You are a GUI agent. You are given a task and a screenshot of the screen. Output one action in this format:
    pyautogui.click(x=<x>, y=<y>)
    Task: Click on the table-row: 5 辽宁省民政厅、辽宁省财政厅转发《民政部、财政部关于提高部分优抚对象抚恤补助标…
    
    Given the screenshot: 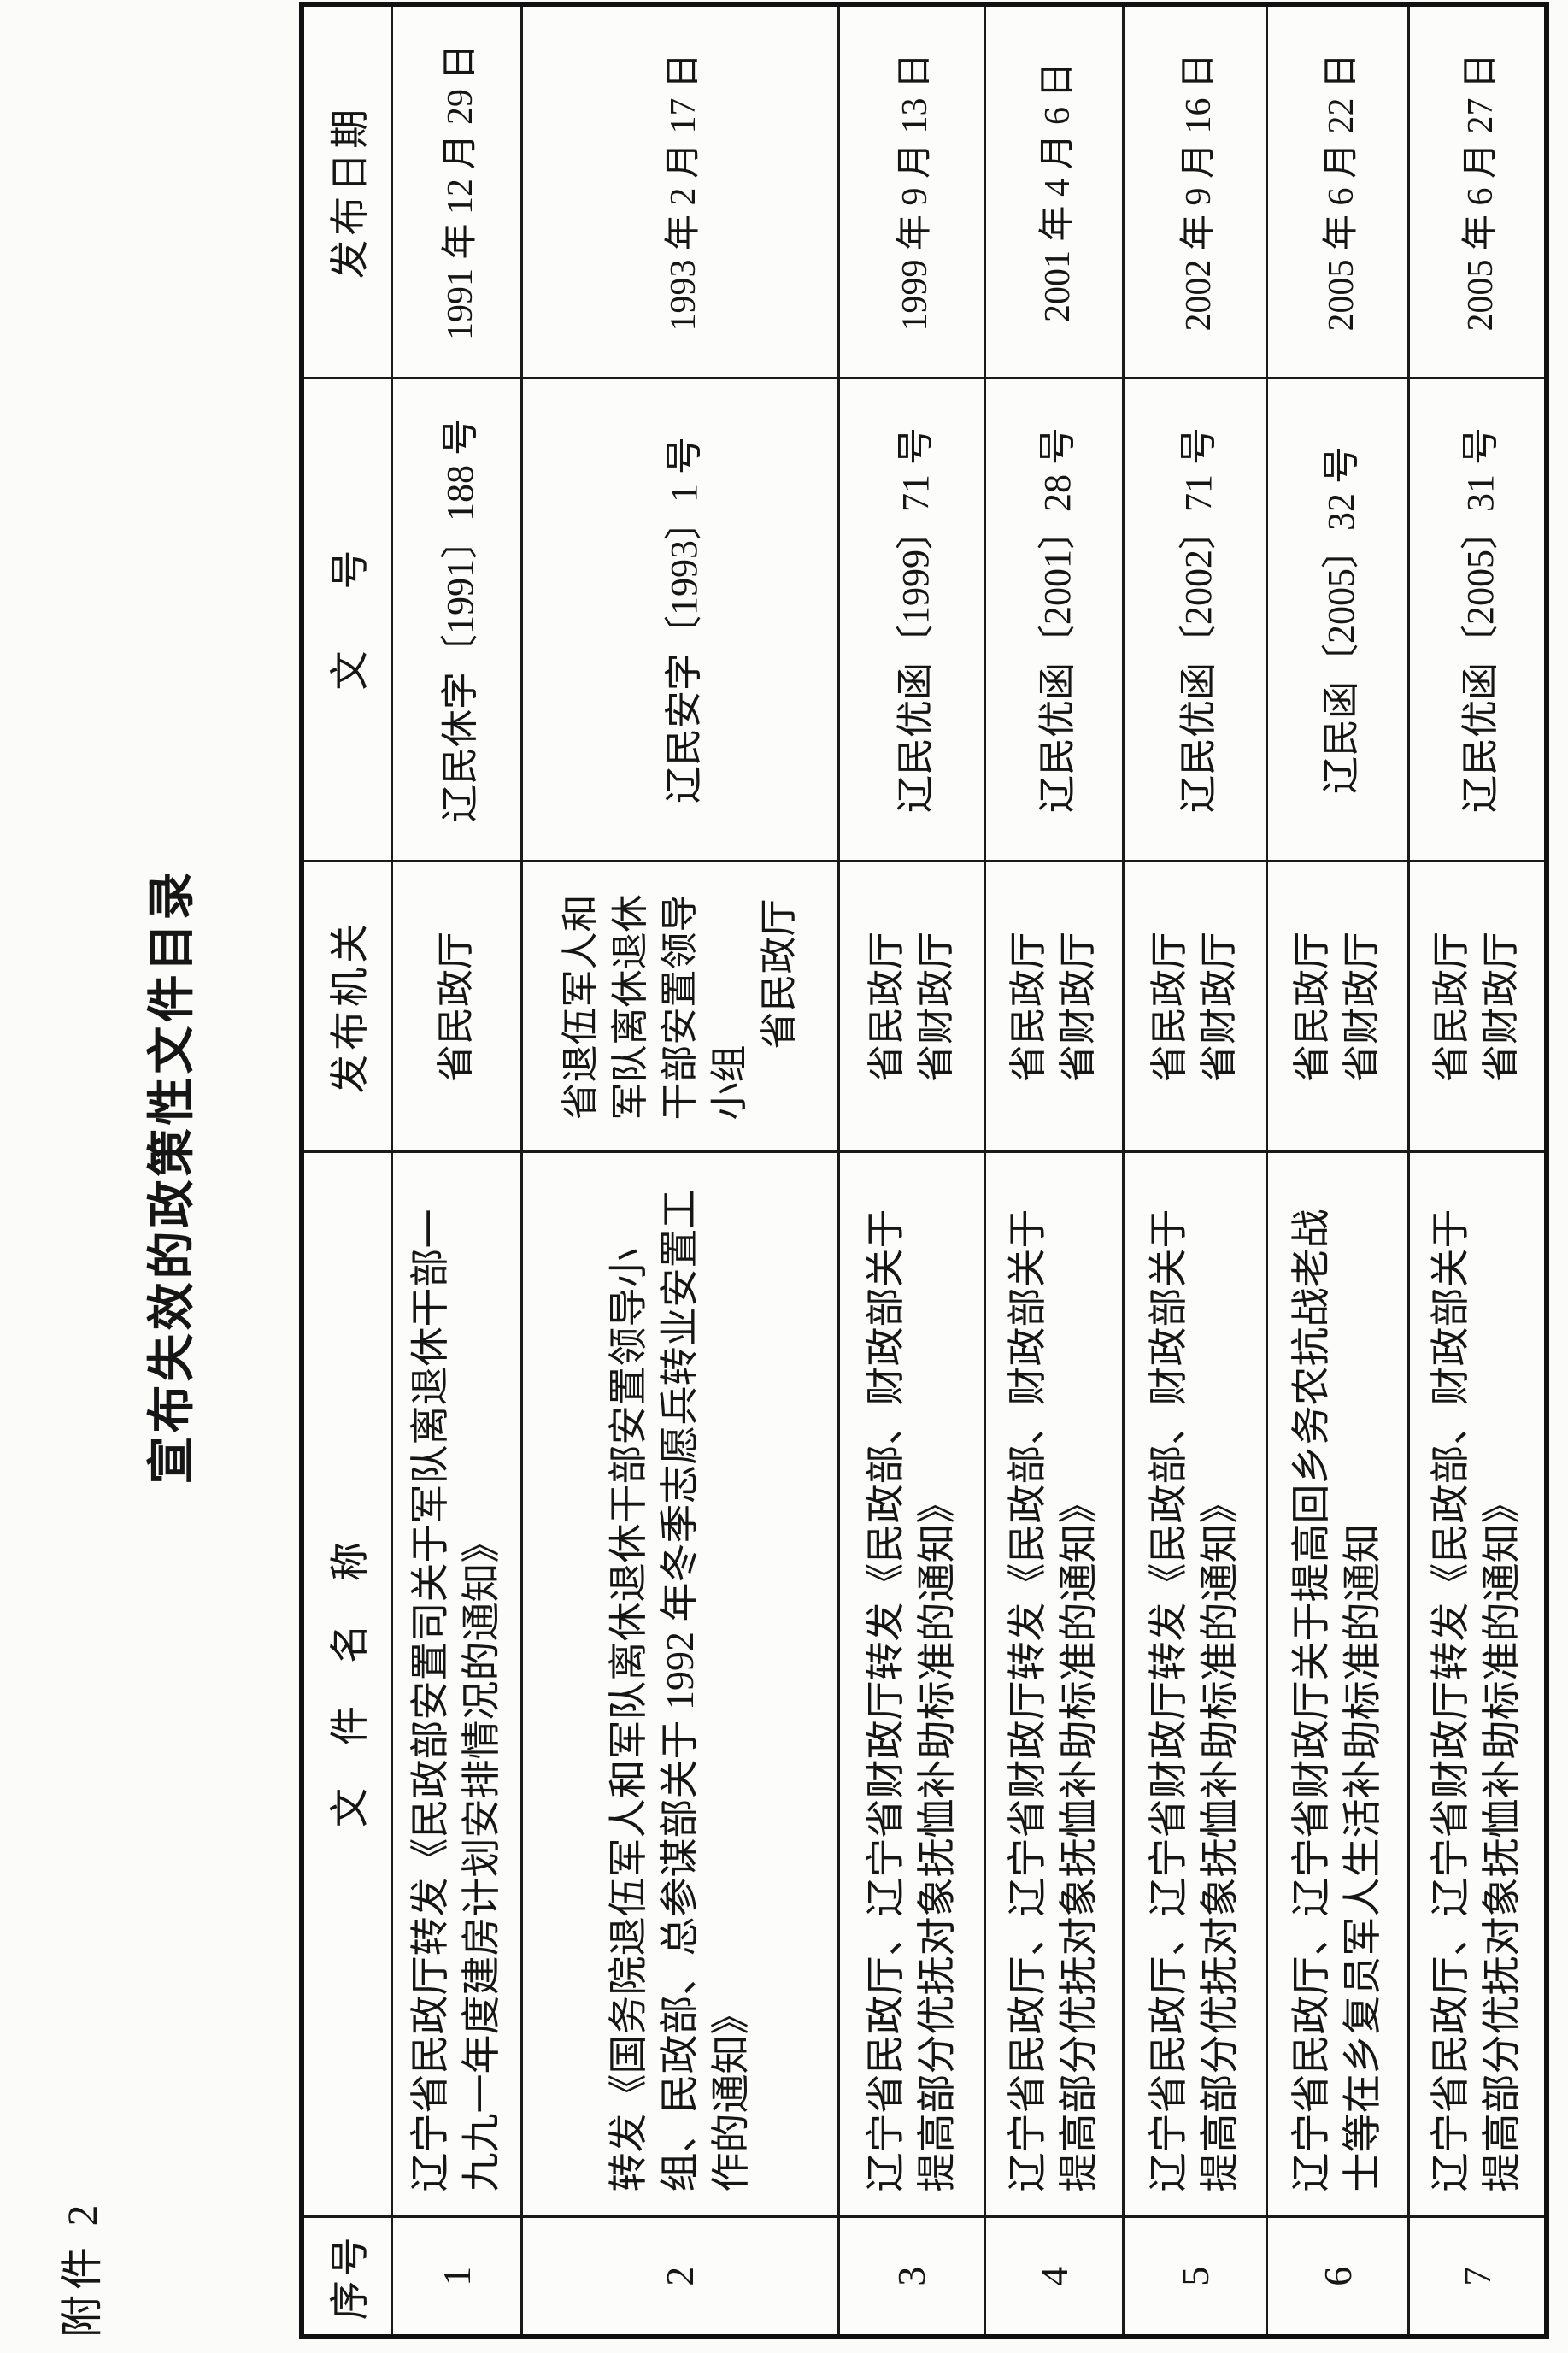 What is the action you would take?
    pyautogui.click(x=1194, y=1170)
    